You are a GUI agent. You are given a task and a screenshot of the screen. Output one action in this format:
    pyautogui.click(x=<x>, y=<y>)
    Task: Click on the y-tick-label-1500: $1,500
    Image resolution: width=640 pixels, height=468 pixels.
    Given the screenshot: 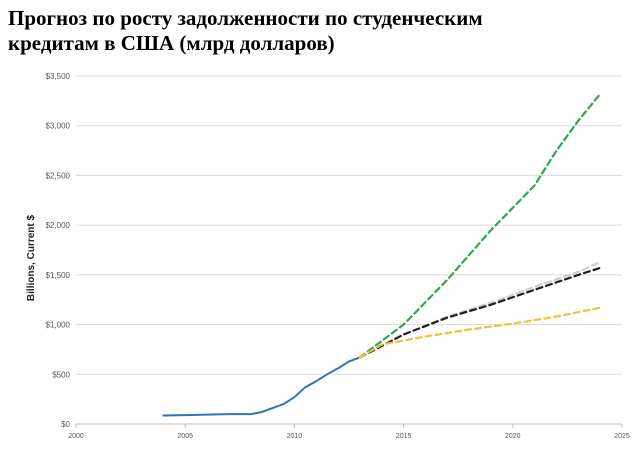 What is the action you would take?
    pyautogui.click(x=58, y=275)
    